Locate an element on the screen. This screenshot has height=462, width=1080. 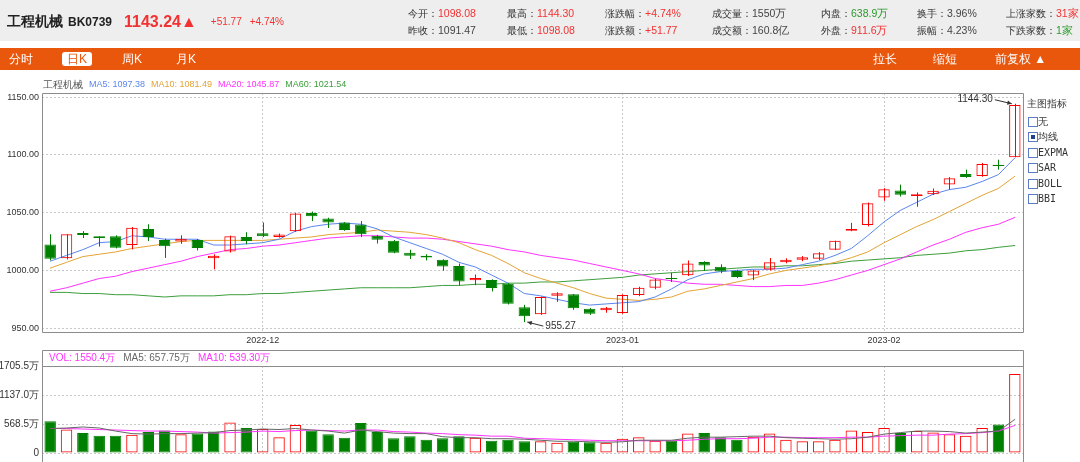
text: 月K is located at coordinates (186, 59).